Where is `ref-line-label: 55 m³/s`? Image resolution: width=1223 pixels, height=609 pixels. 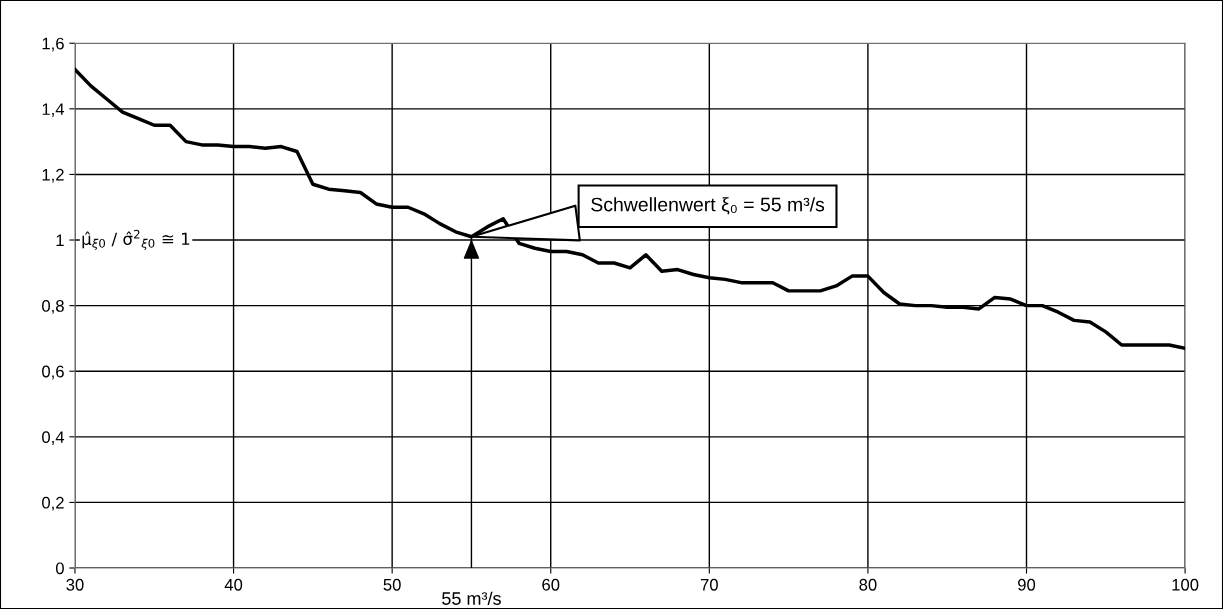
ref-line-label: 55 m³/s is located at coordinates (471, 598).